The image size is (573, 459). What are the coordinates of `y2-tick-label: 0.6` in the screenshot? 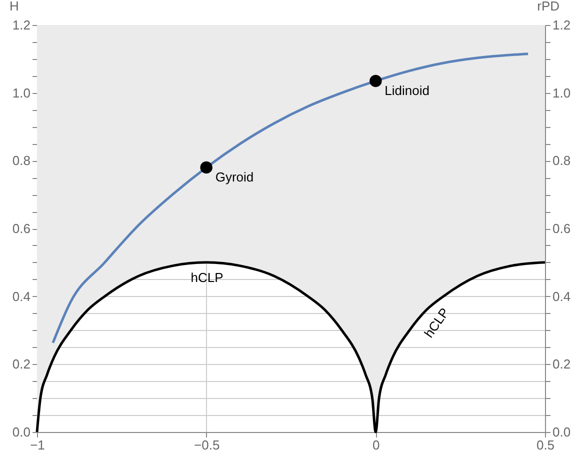 It's located at (561, 228).